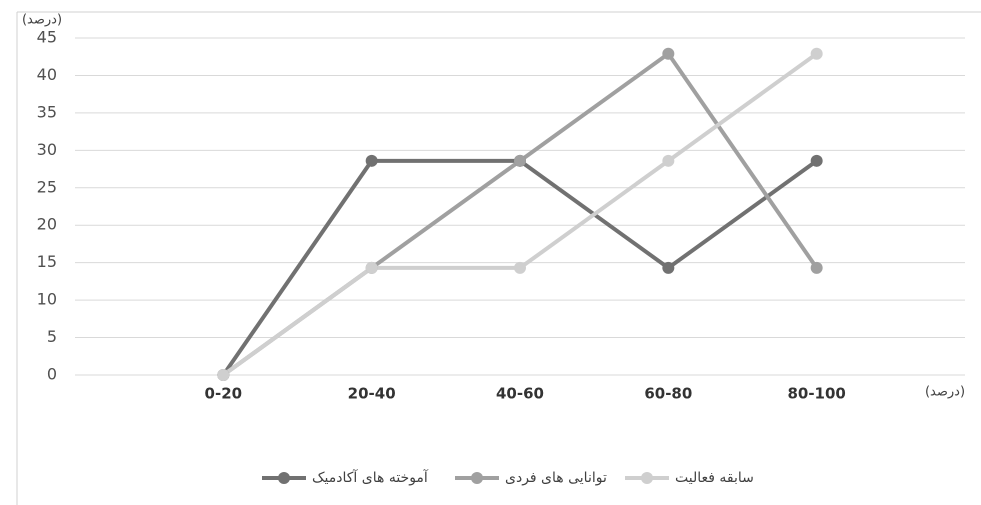 This screenshot has width=981, height=505. What do you see at coordinates (556, 478) in the screenshot?
I see `legend-label: توانایی های فردی` at bounding box center [556, 478].